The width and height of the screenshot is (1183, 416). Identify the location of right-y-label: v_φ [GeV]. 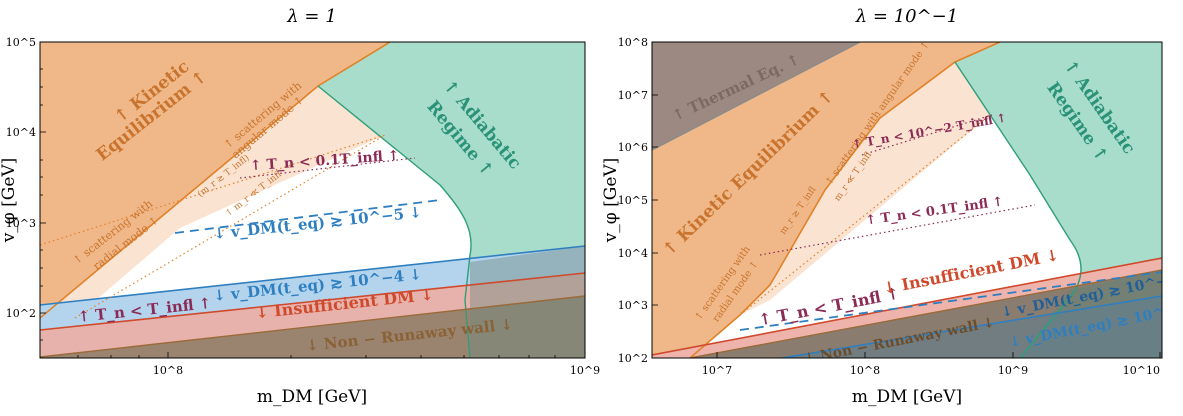
(611, 201).